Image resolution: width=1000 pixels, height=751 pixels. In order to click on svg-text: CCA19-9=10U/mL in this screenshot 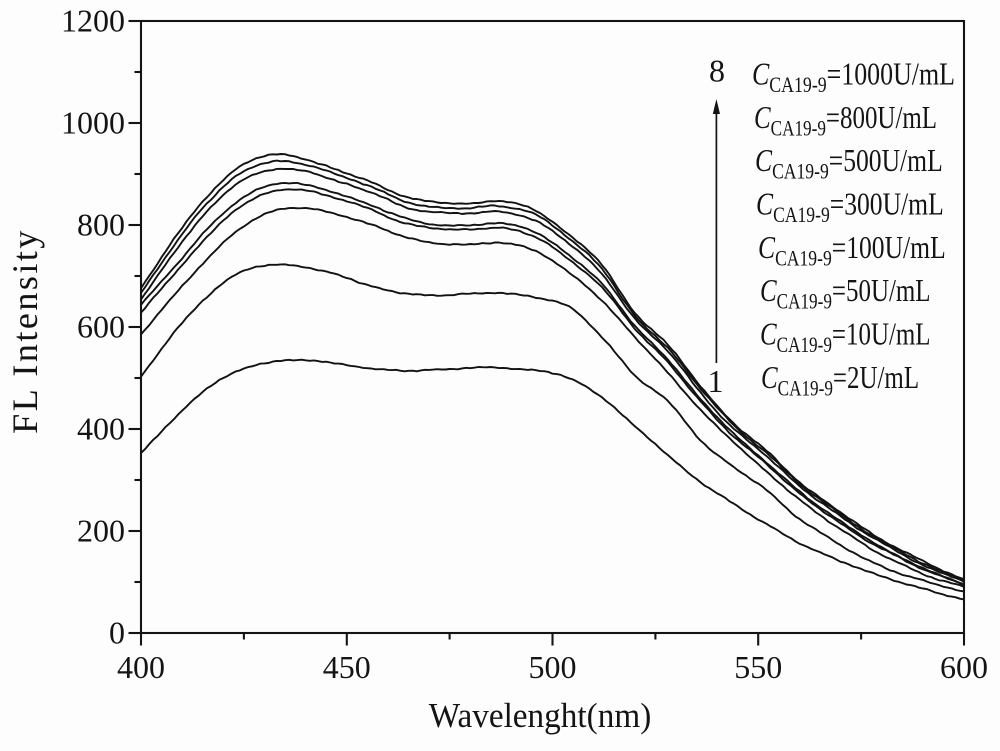, I will do `click(845, 337)`.